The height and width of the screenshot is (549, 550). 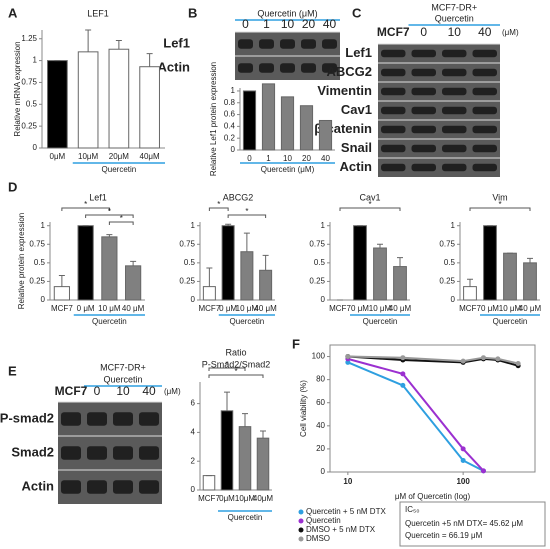 I want to click on legend-label: Quercetin, so click(x=323, y=520).